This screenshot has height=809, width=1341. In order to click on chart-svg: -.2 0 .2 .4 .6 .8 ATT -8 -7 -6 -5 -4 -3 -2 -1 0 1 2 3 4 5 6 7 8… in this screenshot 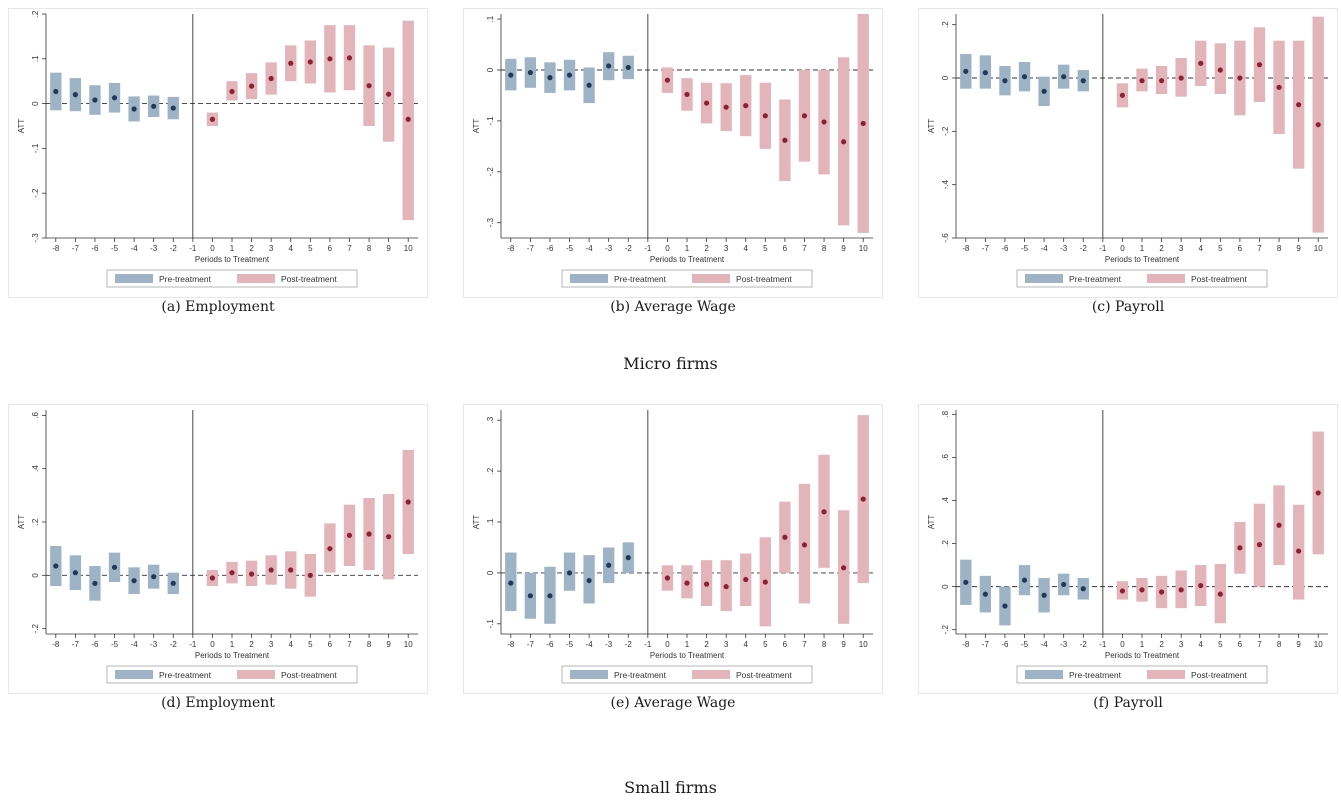, I will do `click(1128, 549)`.